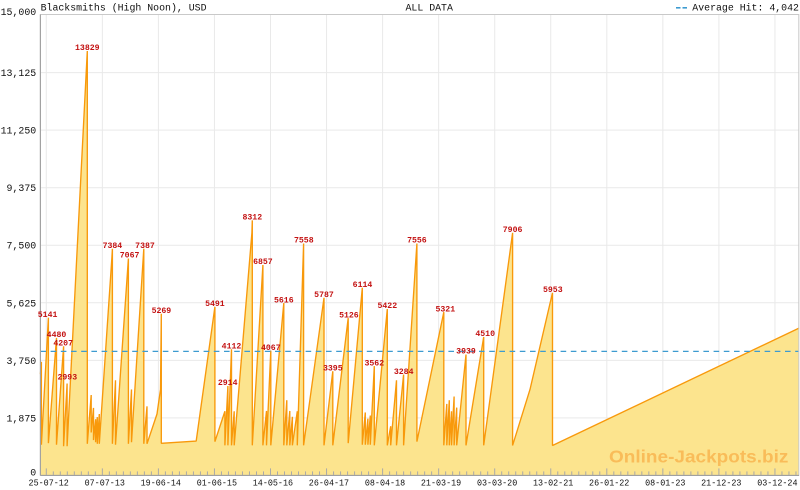  What do you see at coordinates (87, 48) in the screenshot?
I see `svg-text: 13829` at bounding box center [87, 48].